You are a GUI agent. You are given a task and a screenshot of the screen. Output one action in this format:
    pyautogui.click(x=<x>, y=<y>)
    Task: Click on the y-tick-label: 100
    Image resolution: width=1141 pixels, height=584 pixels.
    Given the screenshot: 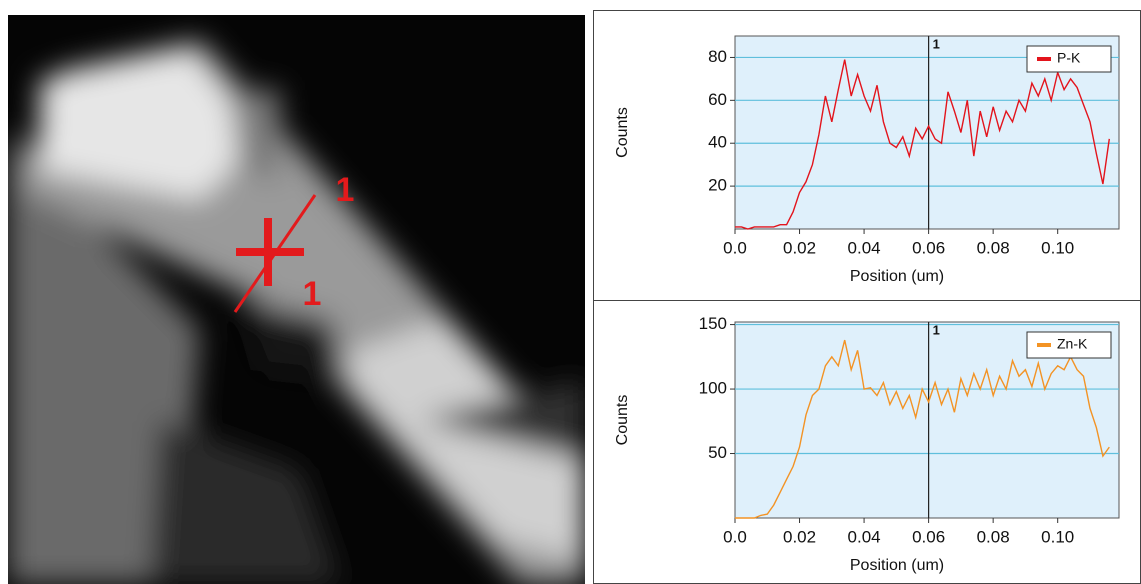 What is the action you would take?
    pyautogui.click(x=713, y=388)
    